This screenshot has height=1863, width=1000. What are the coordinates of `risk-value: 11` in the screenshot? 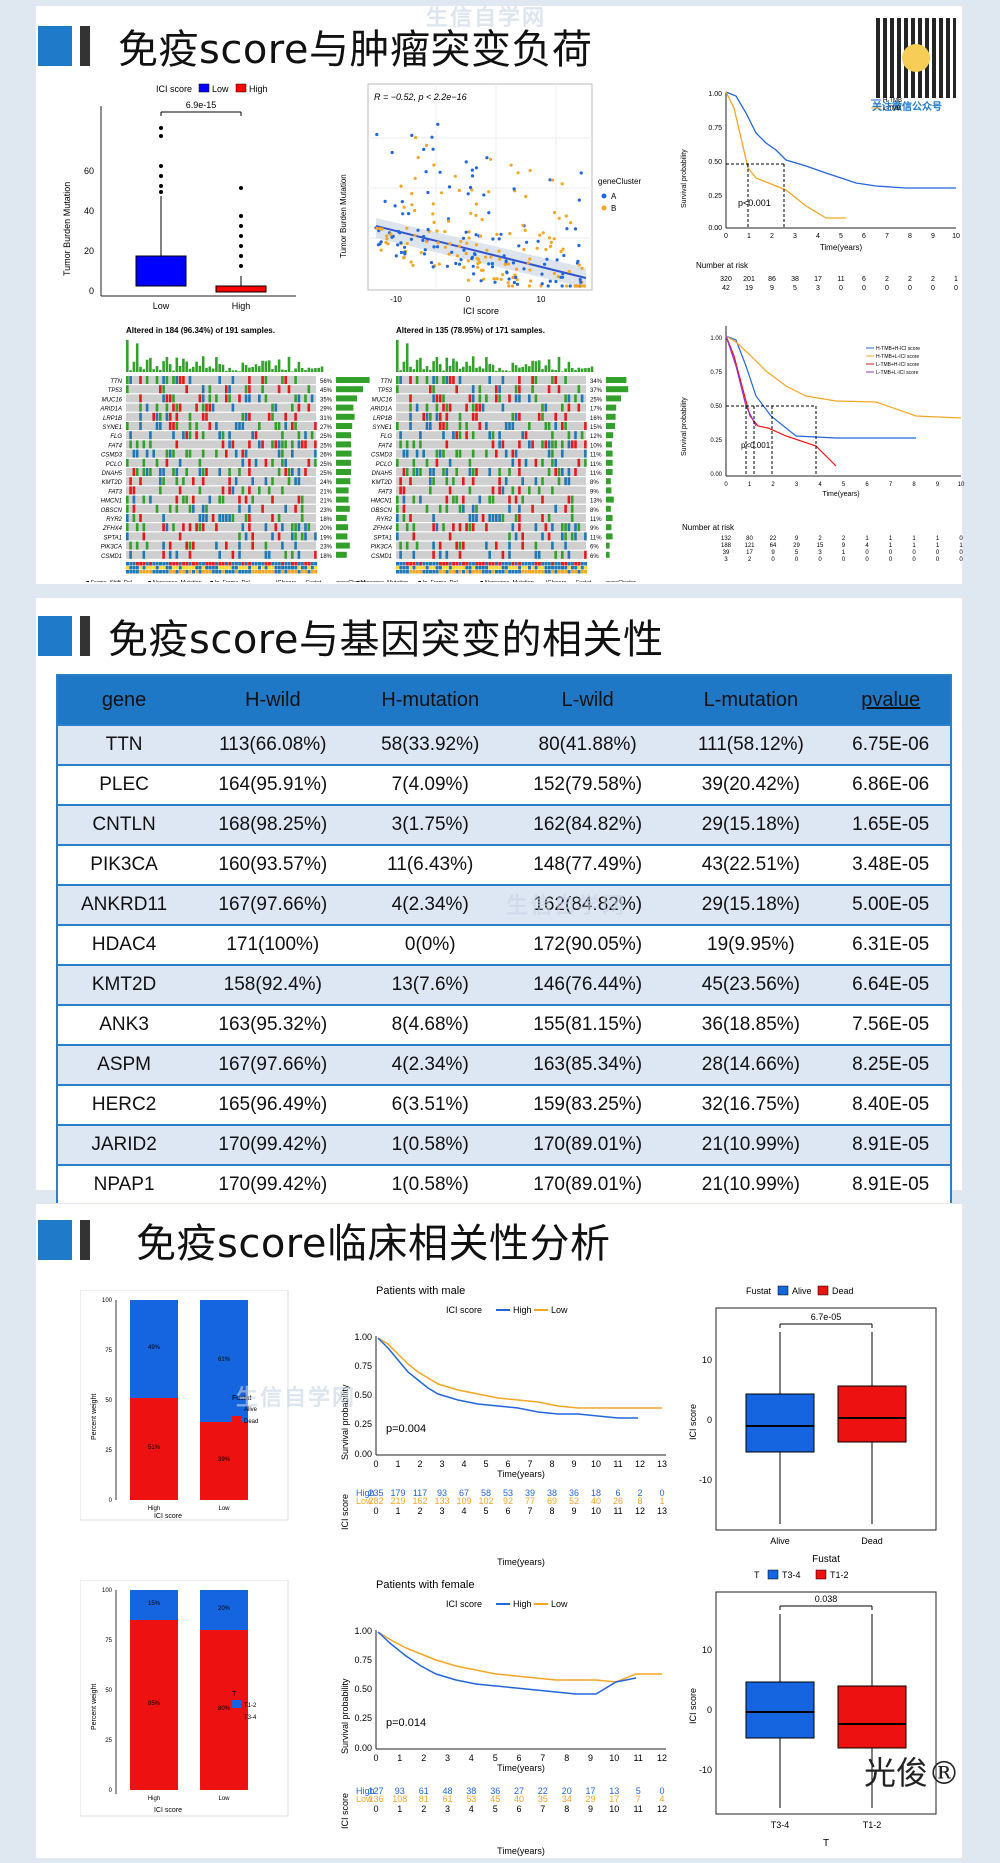 It's located at (840, 279).